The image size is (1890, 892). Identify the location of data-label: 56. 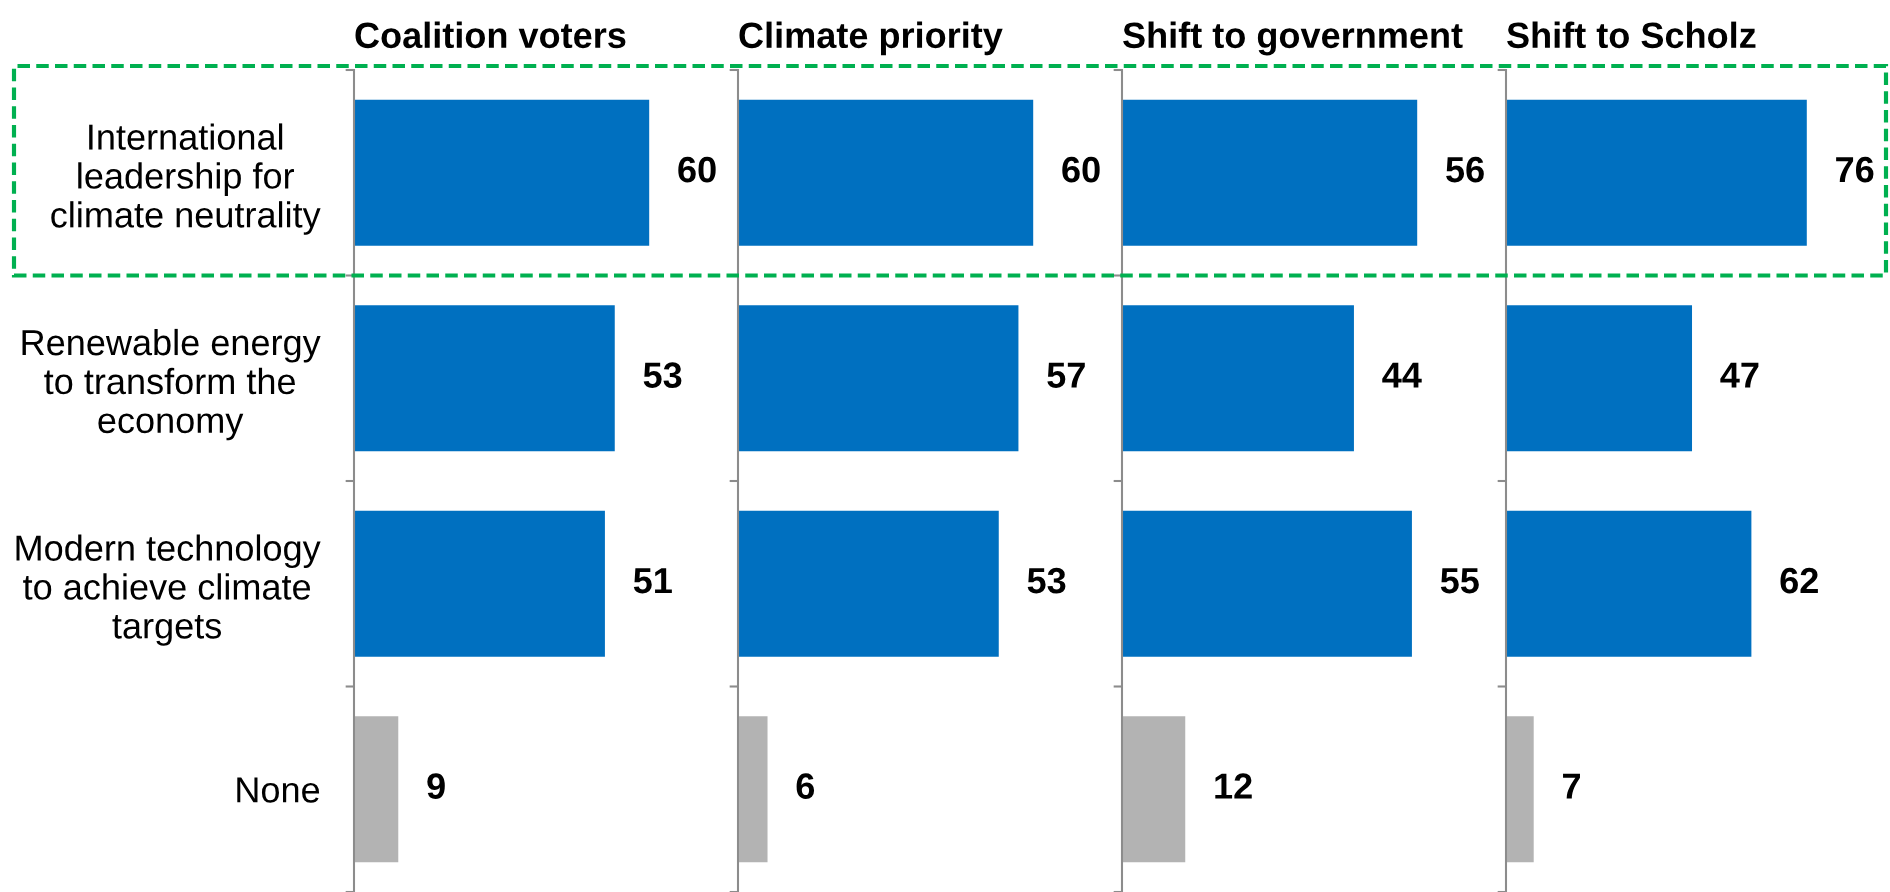
(1465, 169).